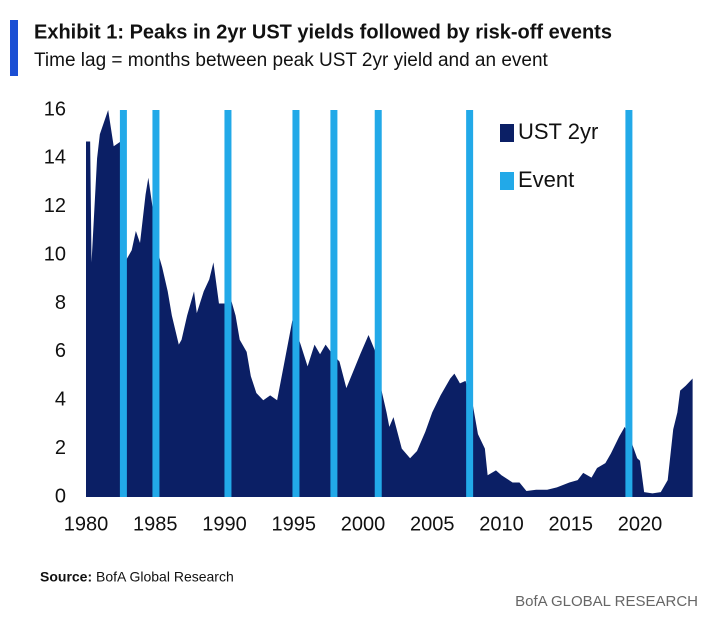 The height and width of the screenshot is (627, 714). Describe the element at coordinates (55, 206) in the screenshot. I see `y-tick-label: 12` at that location.